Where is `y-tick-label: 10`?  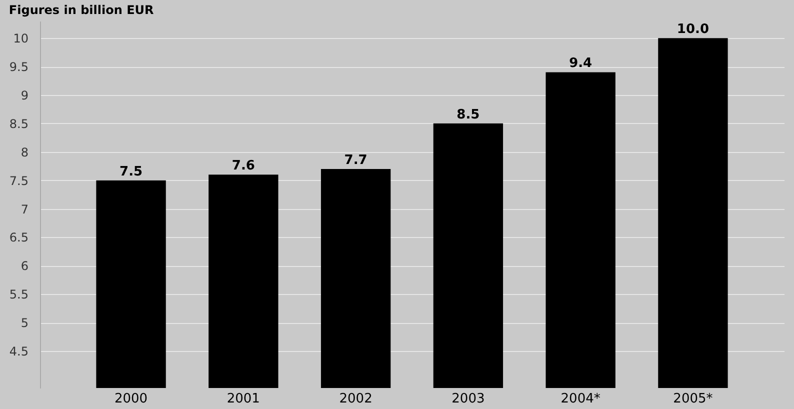
y-tick-label: 10 is located at coordinates (20, 39).